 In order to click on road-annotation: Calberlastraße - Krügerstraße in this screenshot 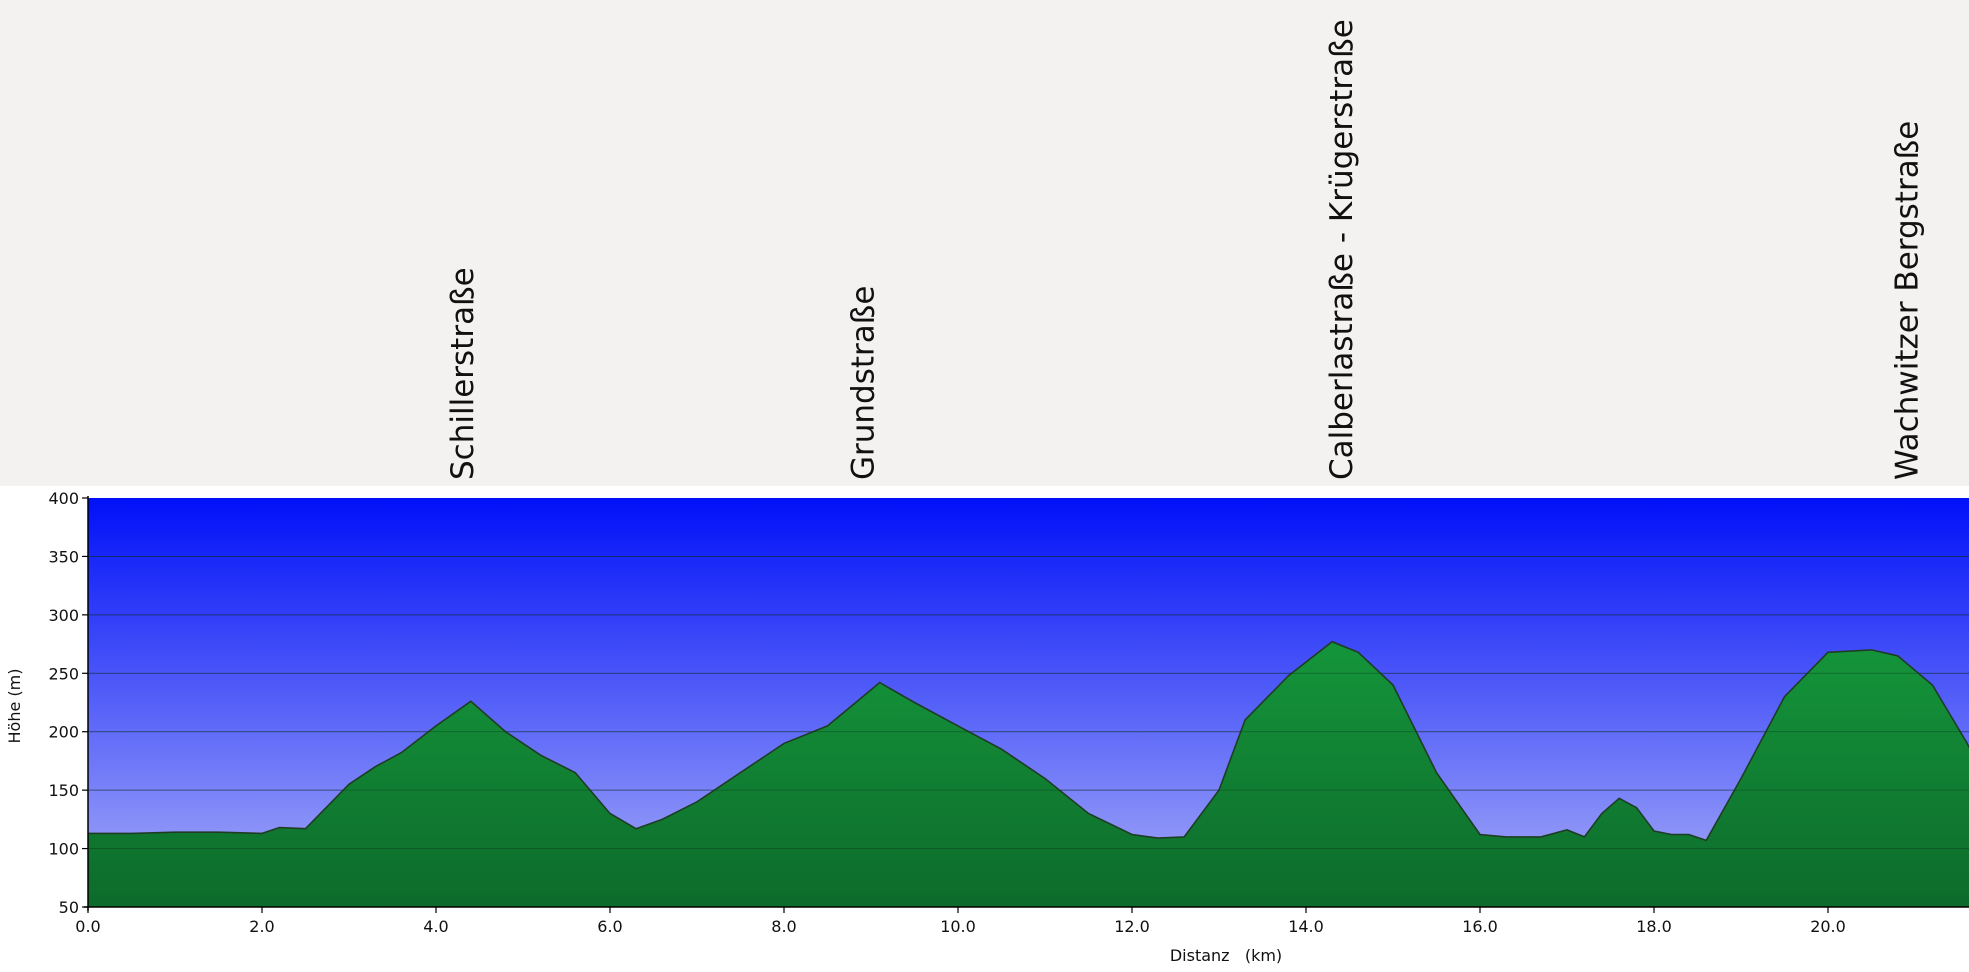, I will do `click(1342, 249)`.